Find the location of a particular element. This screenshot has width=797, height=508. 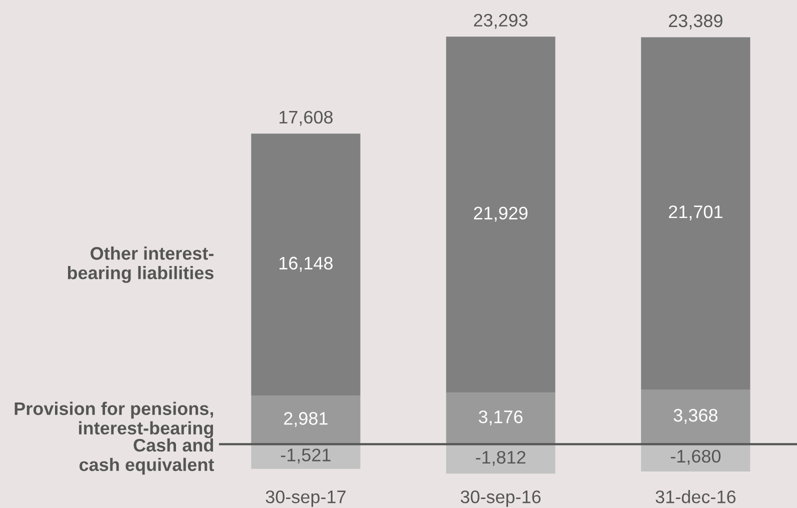

data-label: 3,368 is located at coordinates (696, 416).